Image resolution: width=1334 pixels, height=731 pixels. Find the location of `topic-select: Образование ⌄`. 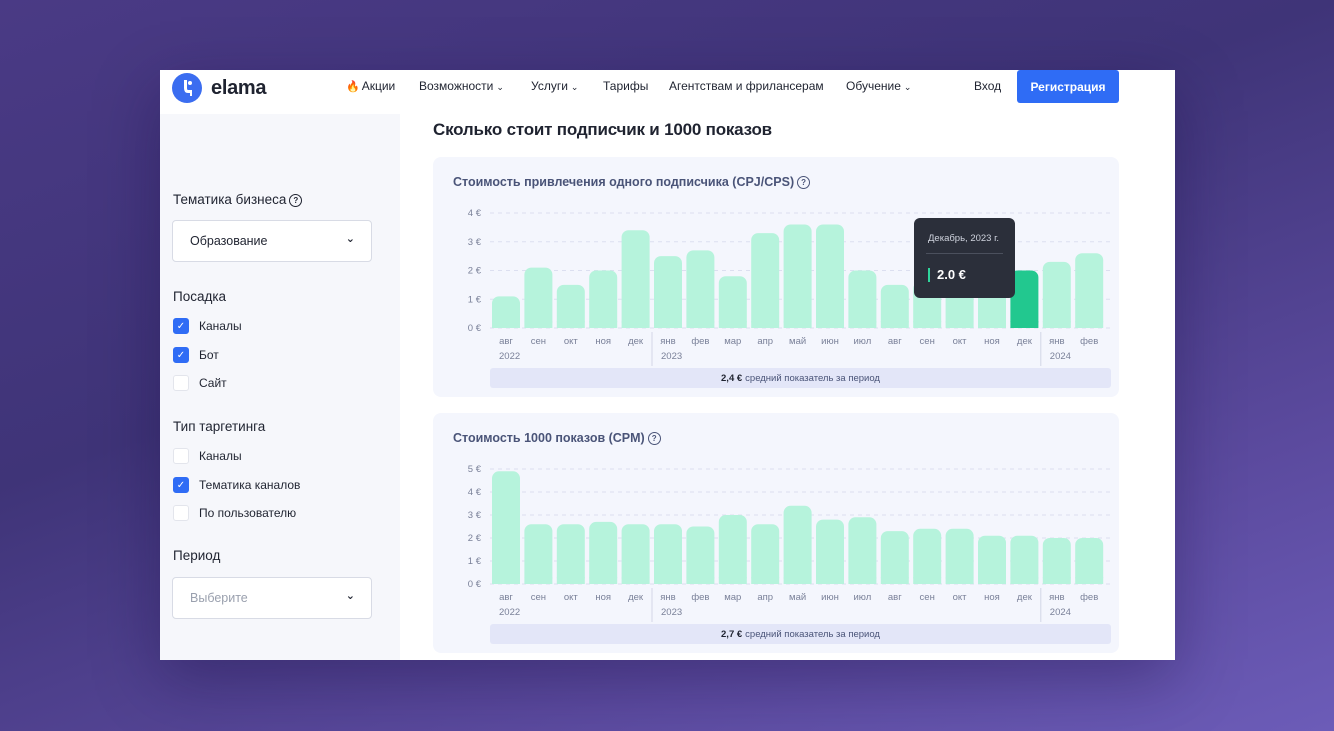

topic-select: Образование ⌄ is located at coordinates (272, 241).